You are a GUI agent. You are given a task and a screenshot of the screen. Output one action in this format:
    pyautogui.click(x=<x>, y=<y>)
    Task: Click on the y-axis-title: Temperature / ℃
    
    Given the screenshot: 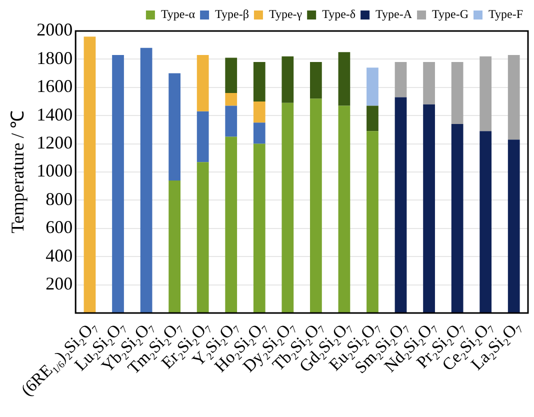 What is the action you would take?
    pyautogui.click(x=18, y=172)
    